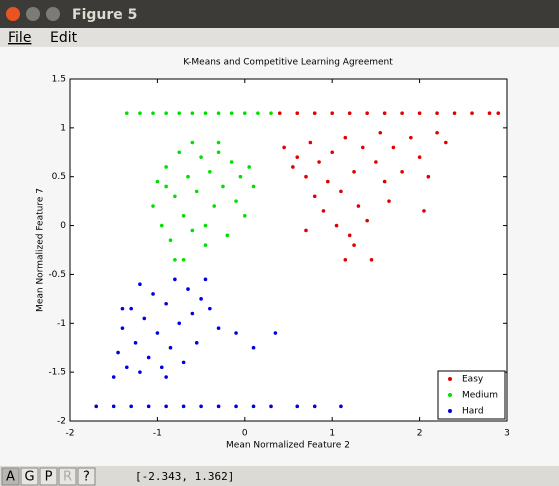 The width and height of the screenshot is (559, 486). I want to click on close-button, so click(13, 14).